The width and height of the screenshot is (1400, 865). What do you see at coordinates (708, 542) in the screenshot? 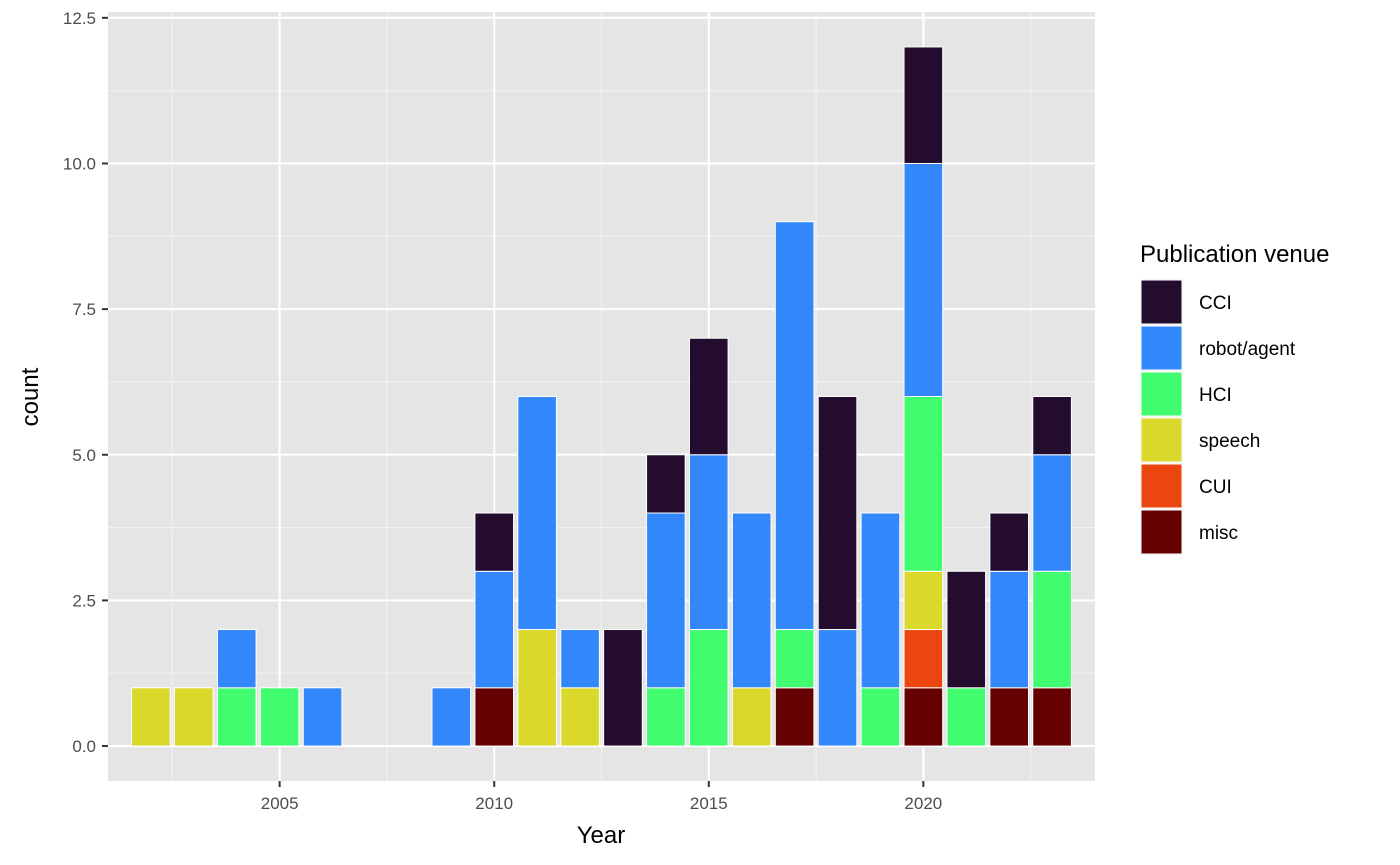
I see `bar-segment-robot-agent-2015` at bounding box center [708, 542].